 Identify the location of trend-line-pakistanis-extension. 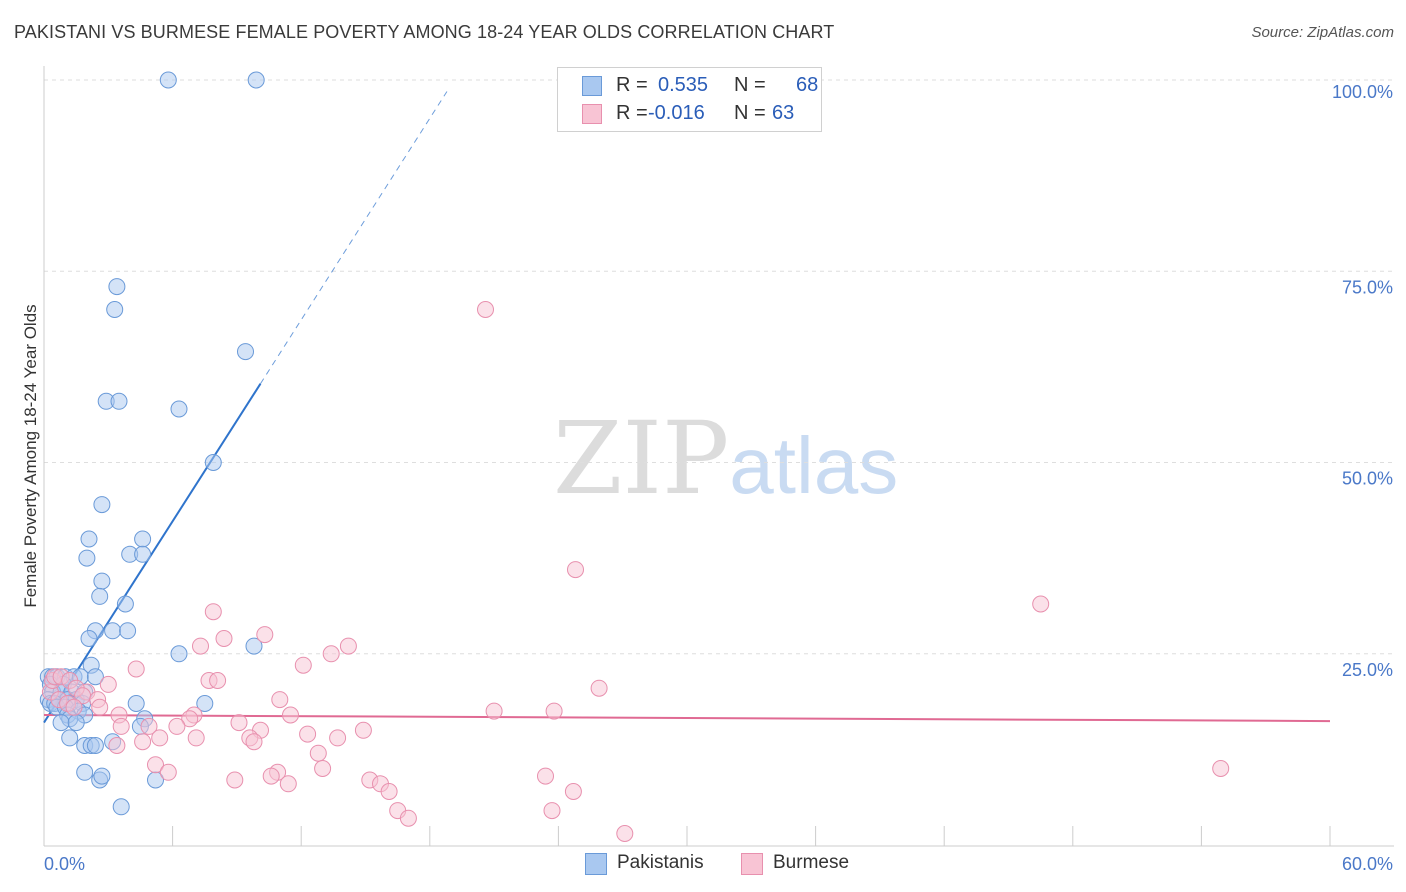
(354, 237).